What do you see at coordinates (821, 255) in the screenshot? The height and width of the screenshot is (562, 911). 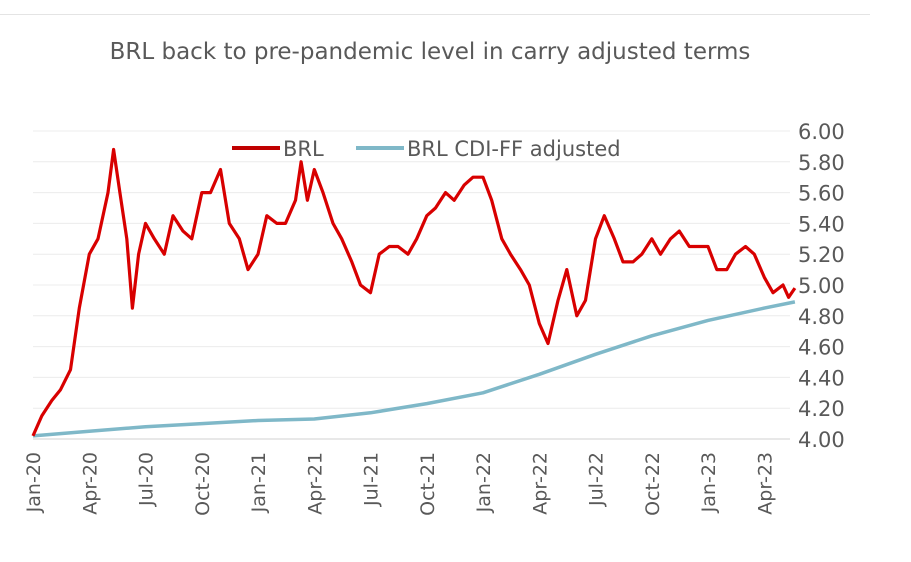 I see `y-tick-label: 5.20` at bounding box center [821, 255].